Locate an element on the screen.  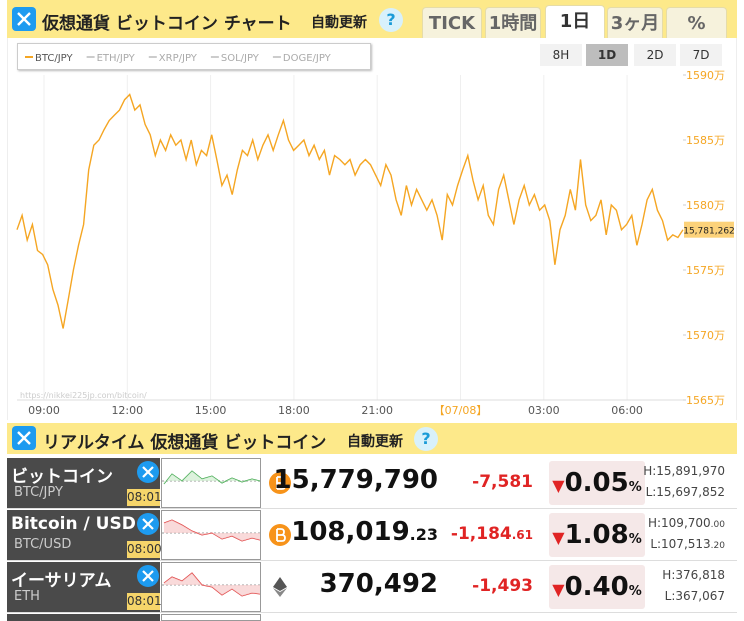
change-main: -7,581 is located at coordinates (502, 482).